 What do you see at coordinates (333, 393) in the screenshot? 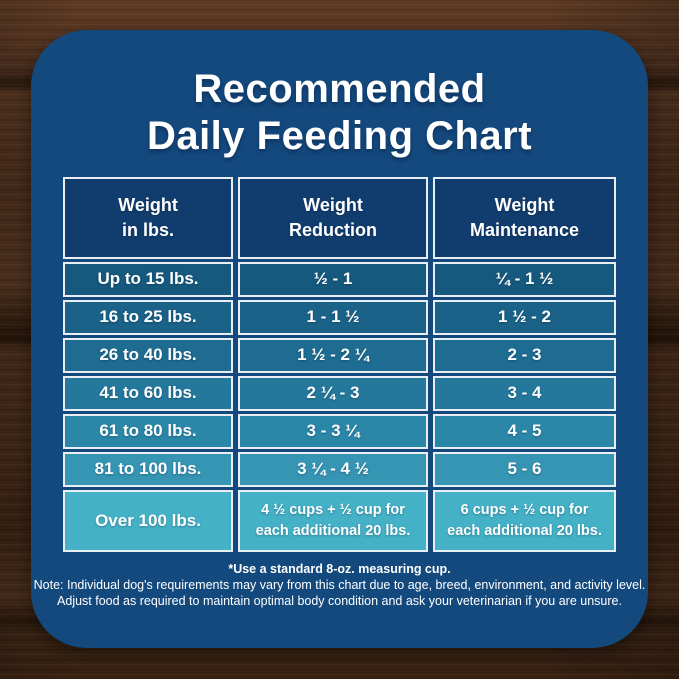
I see `table-row-reduction-cell: 2 ¼ - 3` at bounding box center [333, 393].